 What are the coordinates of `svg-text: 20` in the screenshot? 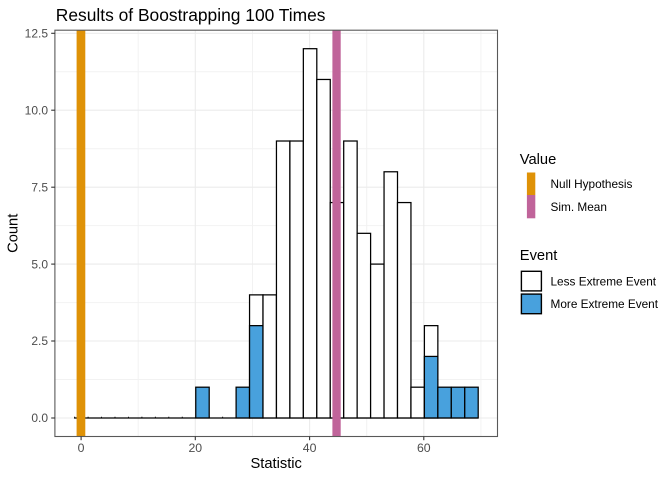 It's located at (195, 448).